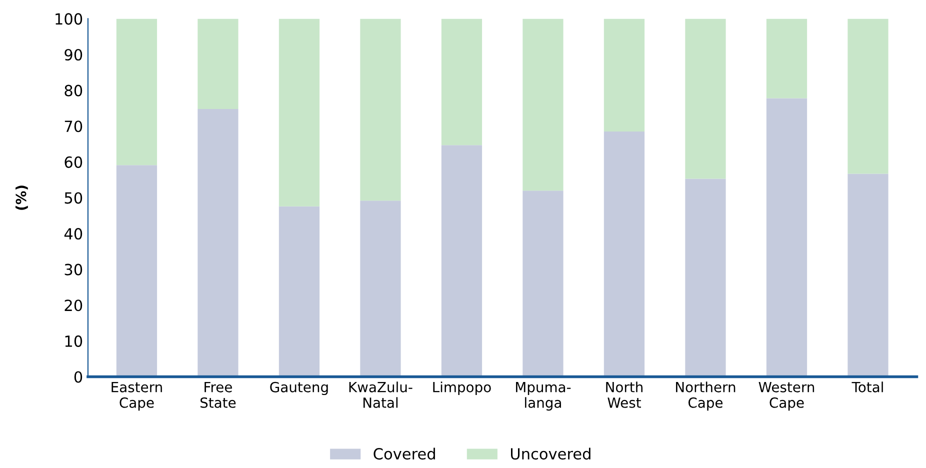  Describe the element at coordinates (218, 395) in the screenshot. I see `x-tick-label: Free State` at that location.